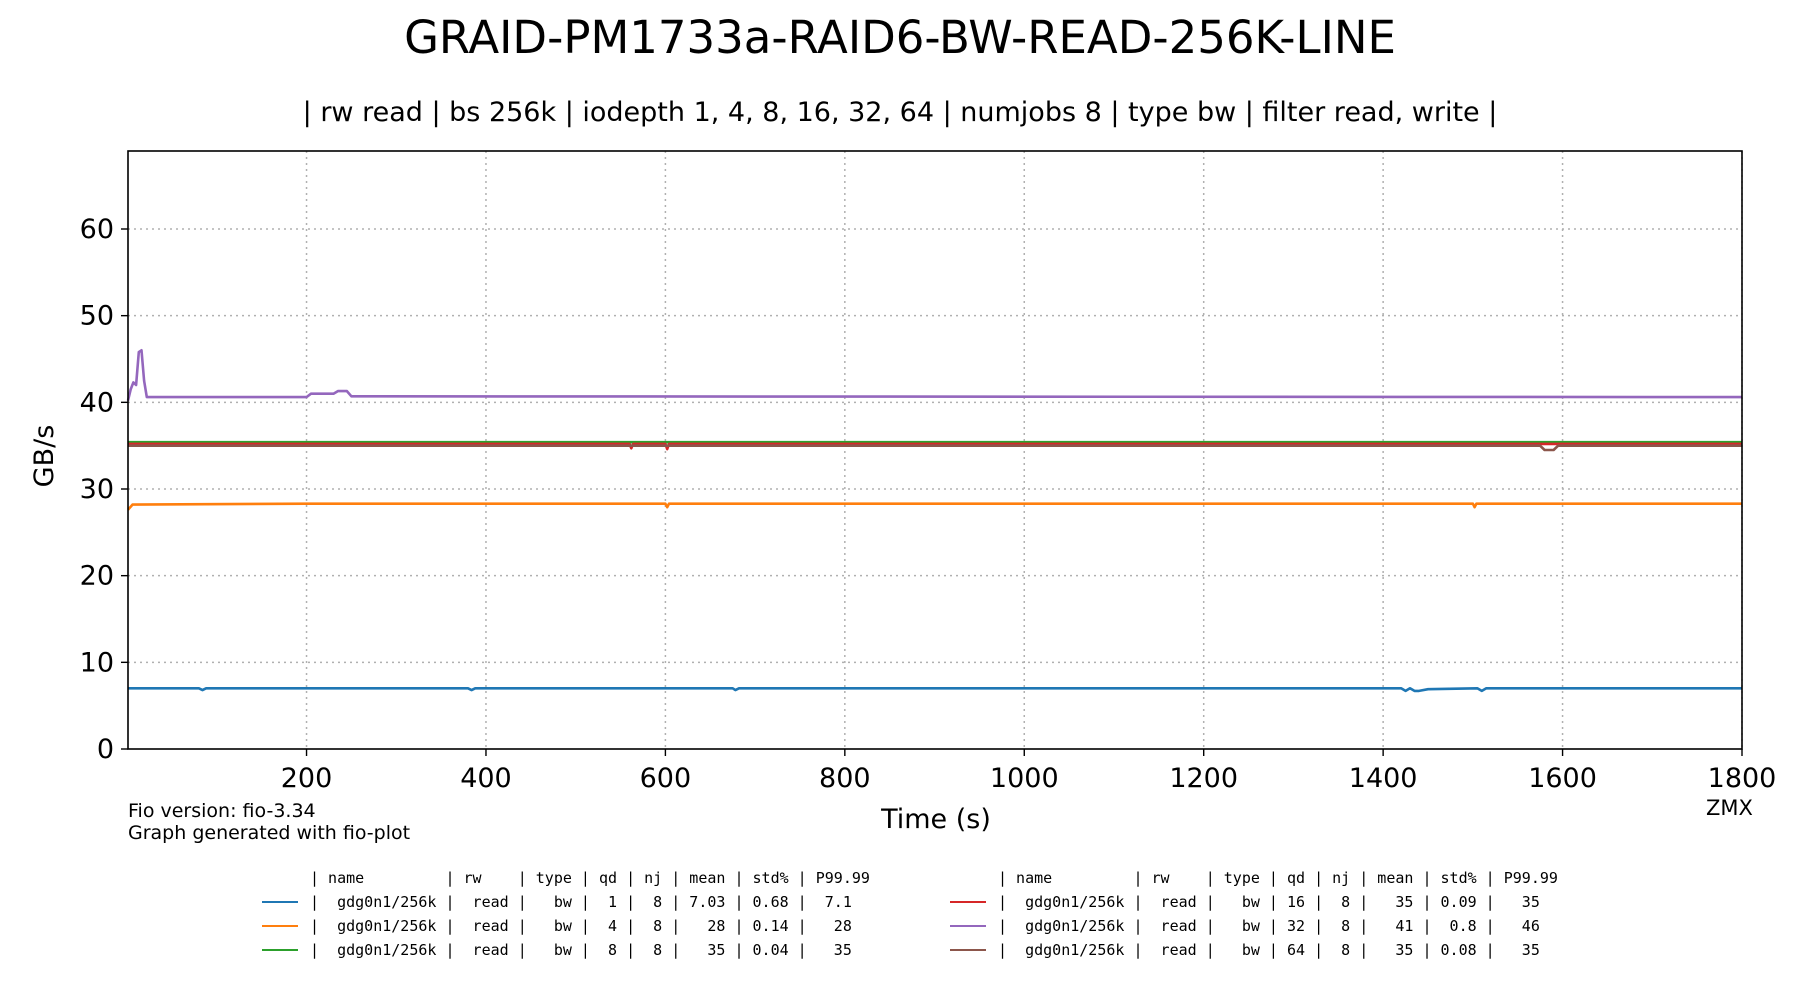 Image resolution: width=1800 pixels, height=1000 pixels. What do you see at coordinates (935, 690) in the screenshot?
I see `series-line-qd1` at bounding box center [935, 690].